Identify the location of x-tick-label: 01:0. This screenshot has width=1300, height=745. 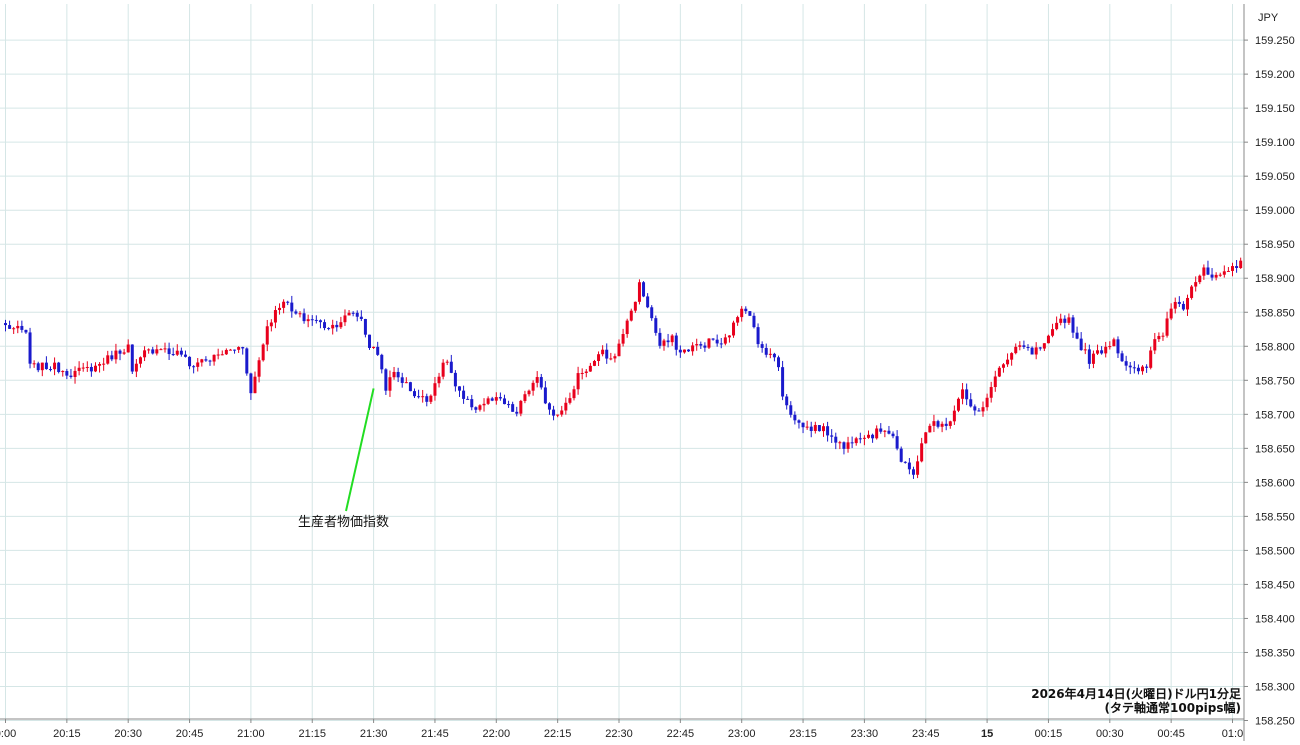
(1232, 734).